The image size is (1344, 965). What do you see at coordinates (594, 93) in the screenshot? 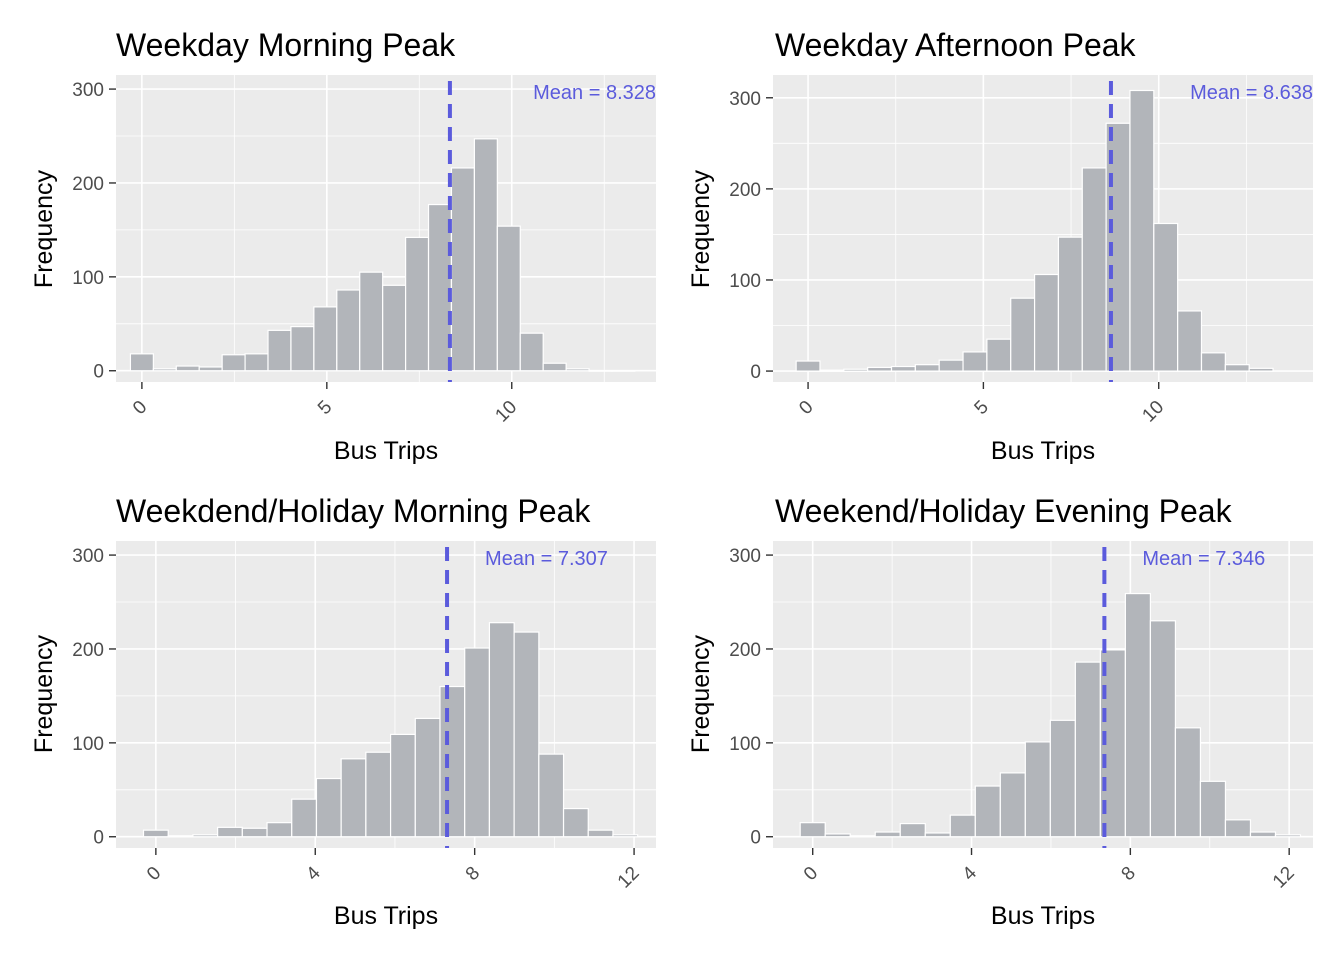
I see `mean-label: Mean = 8.328` at bounding box center [594, 93].